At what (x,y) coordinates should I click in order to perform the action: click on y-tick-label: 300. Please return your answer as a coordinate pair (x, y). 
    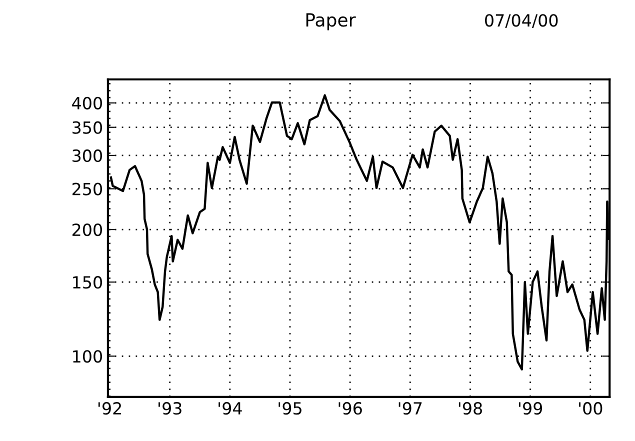
    Looking at the image, I should click on (87, 155).